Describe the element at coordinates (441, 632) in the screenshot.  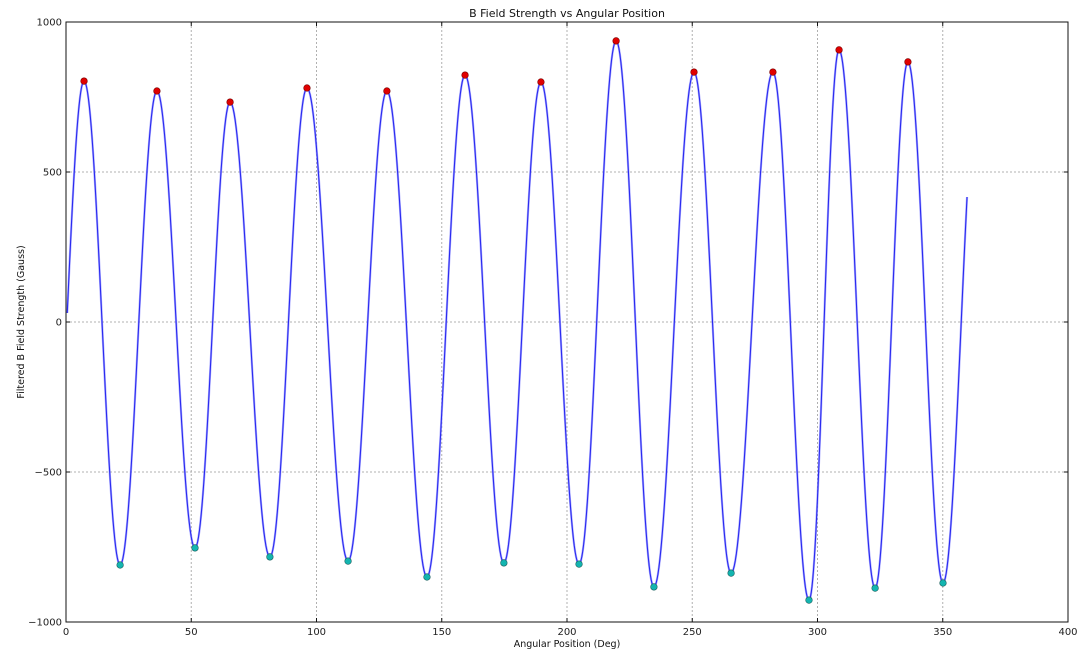
I see `x-tick-label: 150` at that location.